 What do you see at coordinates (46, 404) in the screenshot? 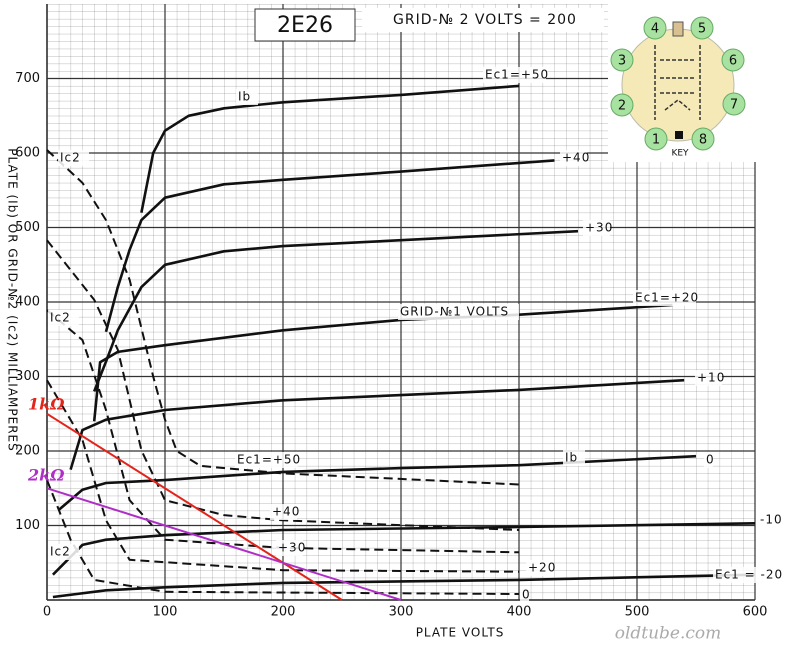
I see `series-label: 1kΩ` at bounding box center [46, 404].